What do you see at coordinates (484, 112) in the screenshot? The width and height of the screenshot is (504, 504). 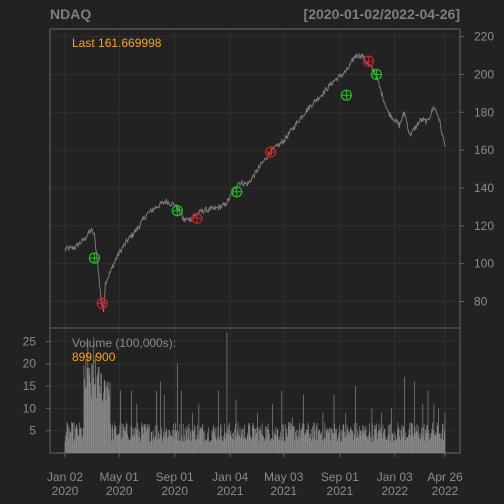 I see `price-tick-label: 180` at bounding box center [484, 112].